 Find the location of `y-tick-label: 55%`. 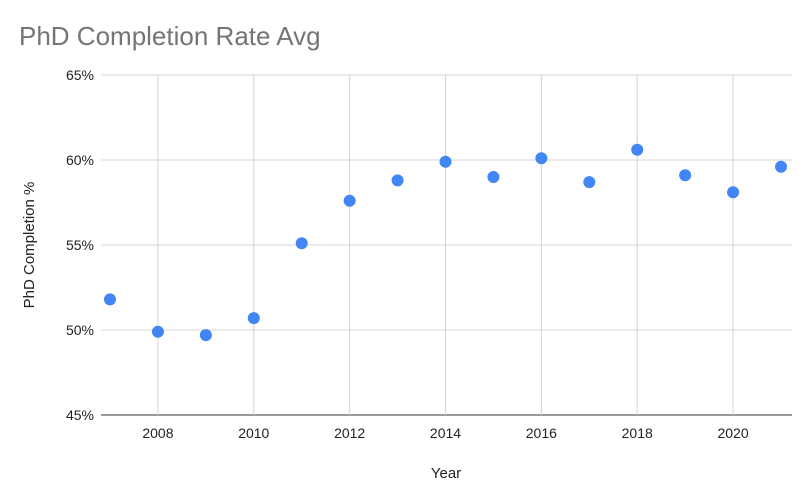

y-tick-label: 55% is located at coordinates (80, 245).